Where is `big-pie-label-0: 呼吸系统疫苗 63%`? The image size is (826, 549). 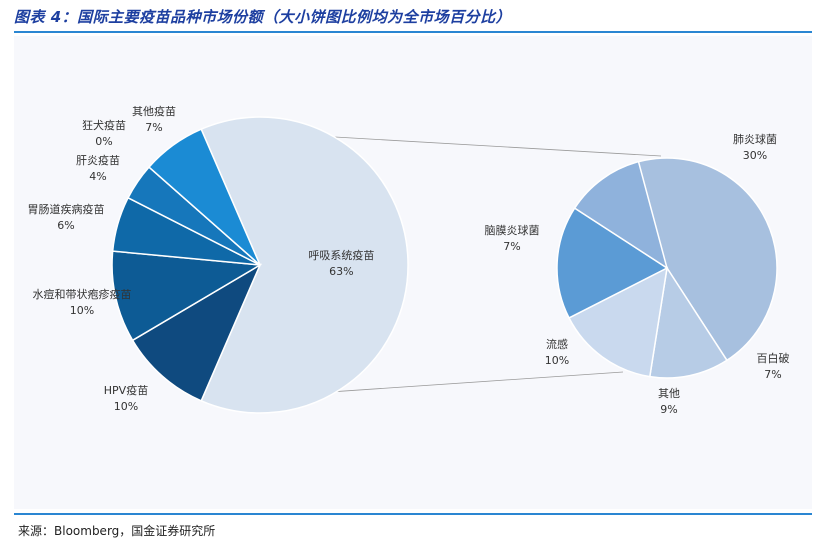 big-pie-label-0: 呼吸系统疫苗 63% is located at coordinates (341, 263).